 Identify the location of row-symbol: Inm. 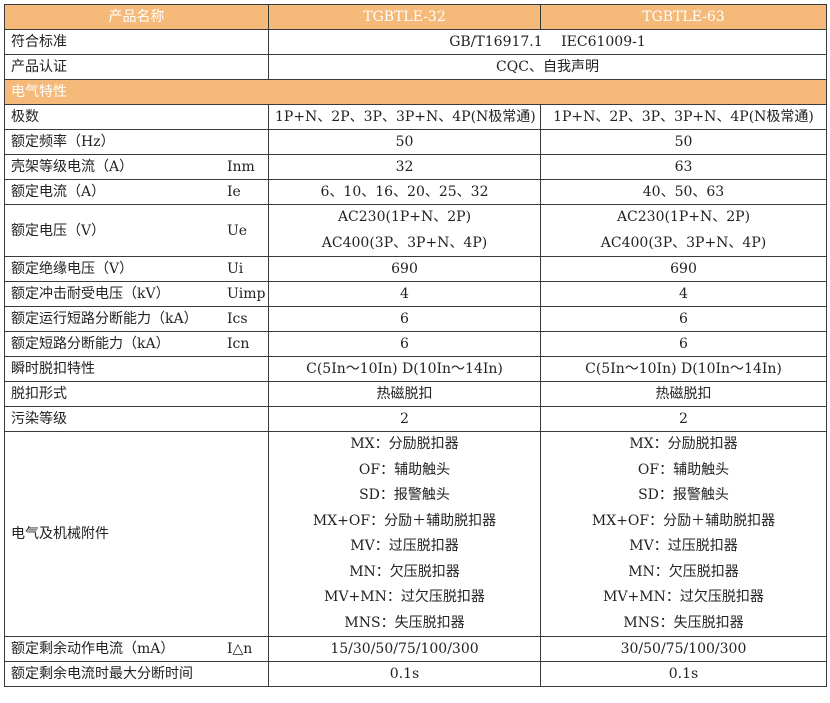
(241, 167).